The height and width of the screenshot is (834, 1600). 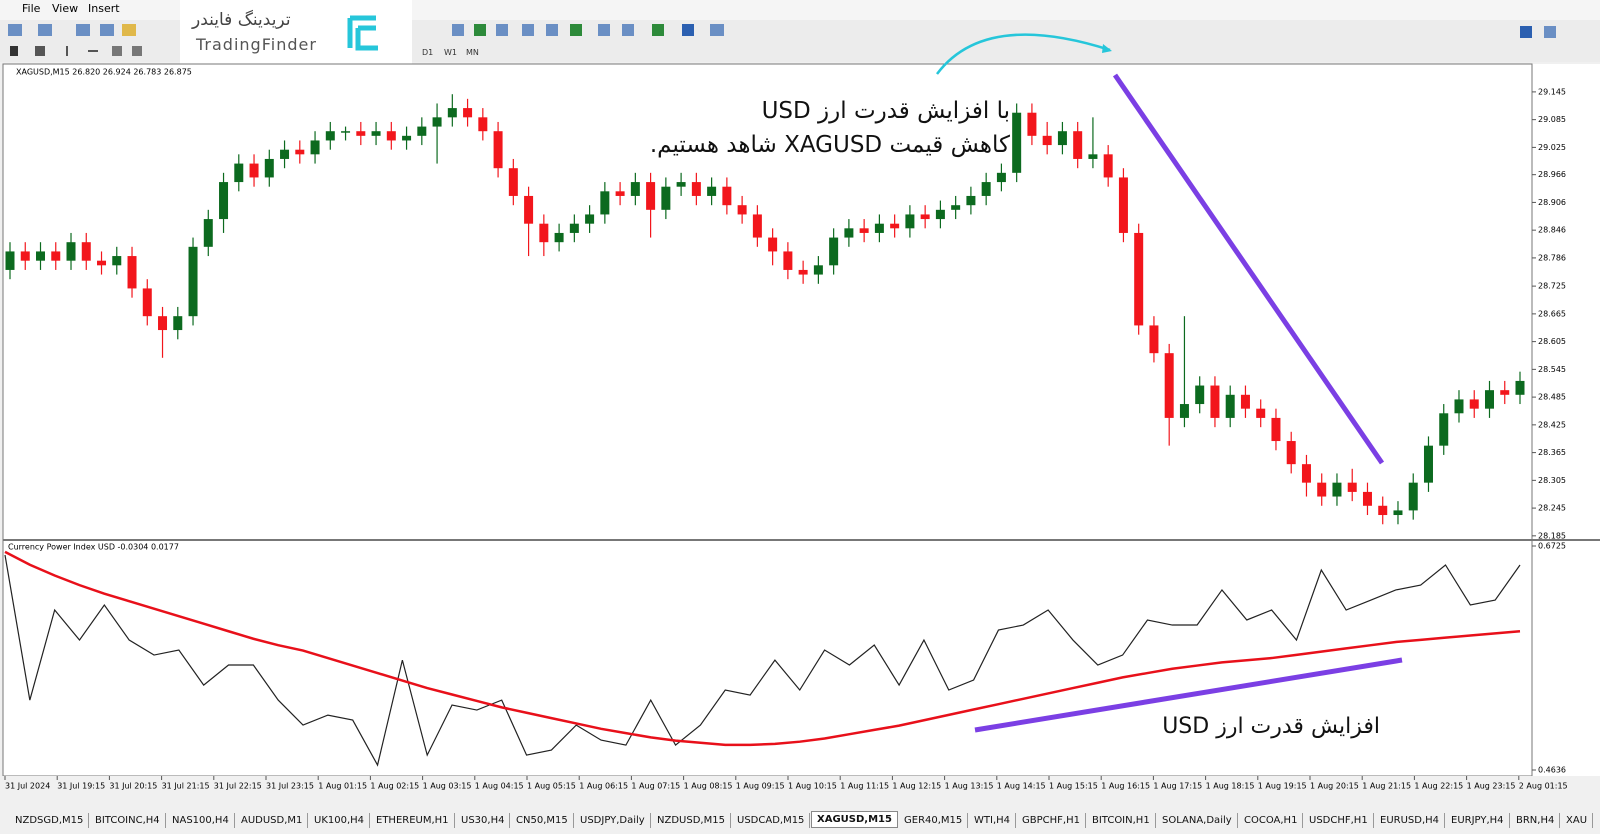 I want to click on symbol-tab: XAGUSD,M15, so click(x=854, y=819).